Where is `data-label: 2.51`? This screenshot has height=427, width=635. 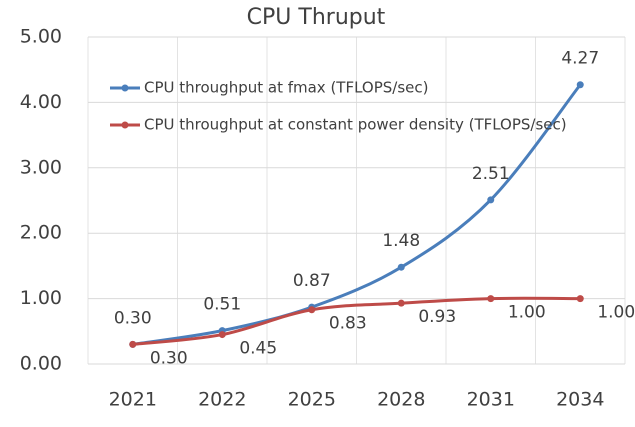
data-label: 2.51 is located at coordinates (491, 174).